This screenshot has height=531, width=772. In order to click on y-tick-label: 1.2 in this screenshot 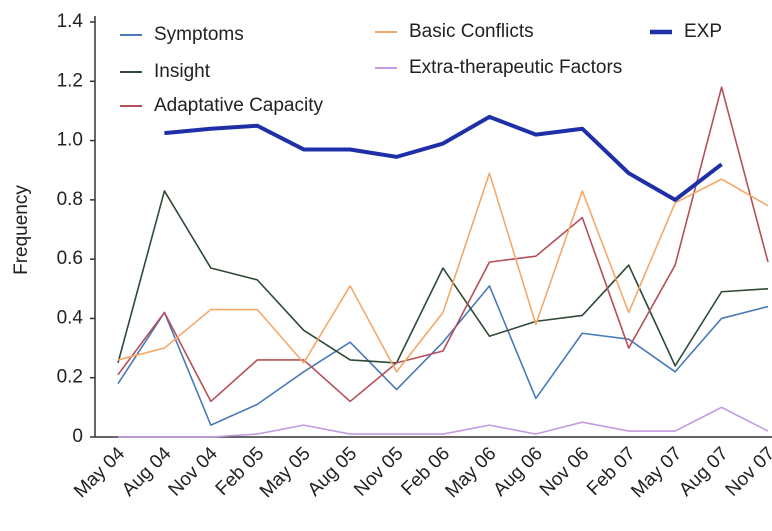, I will do `click(70, 80)`.